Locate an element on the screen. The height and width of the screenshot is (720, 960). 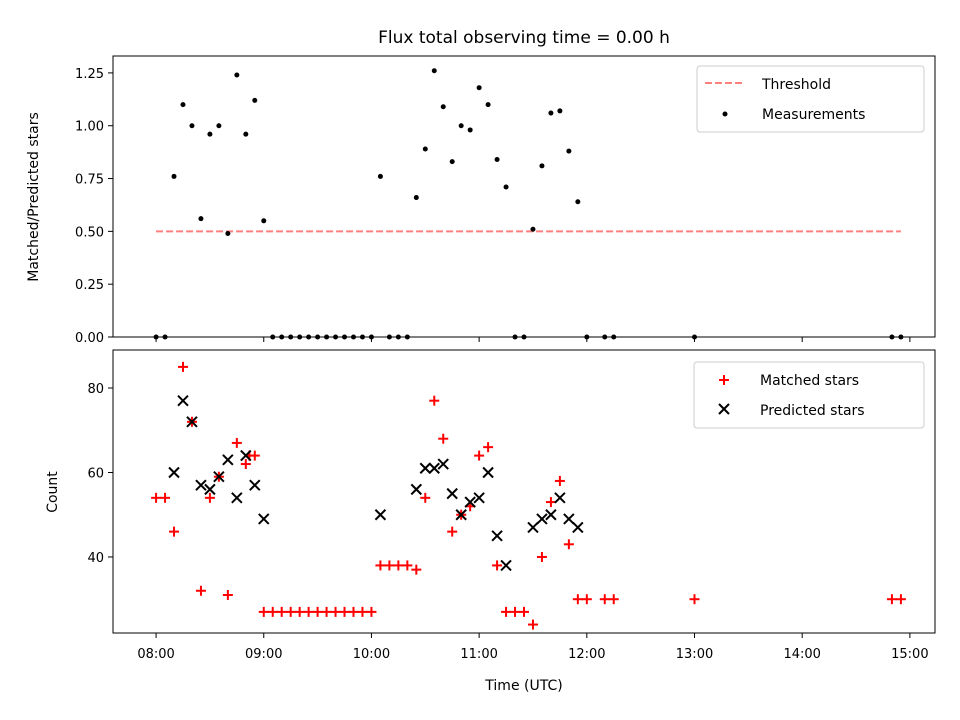
top-x-ticks is located at coordinates (533, 339).